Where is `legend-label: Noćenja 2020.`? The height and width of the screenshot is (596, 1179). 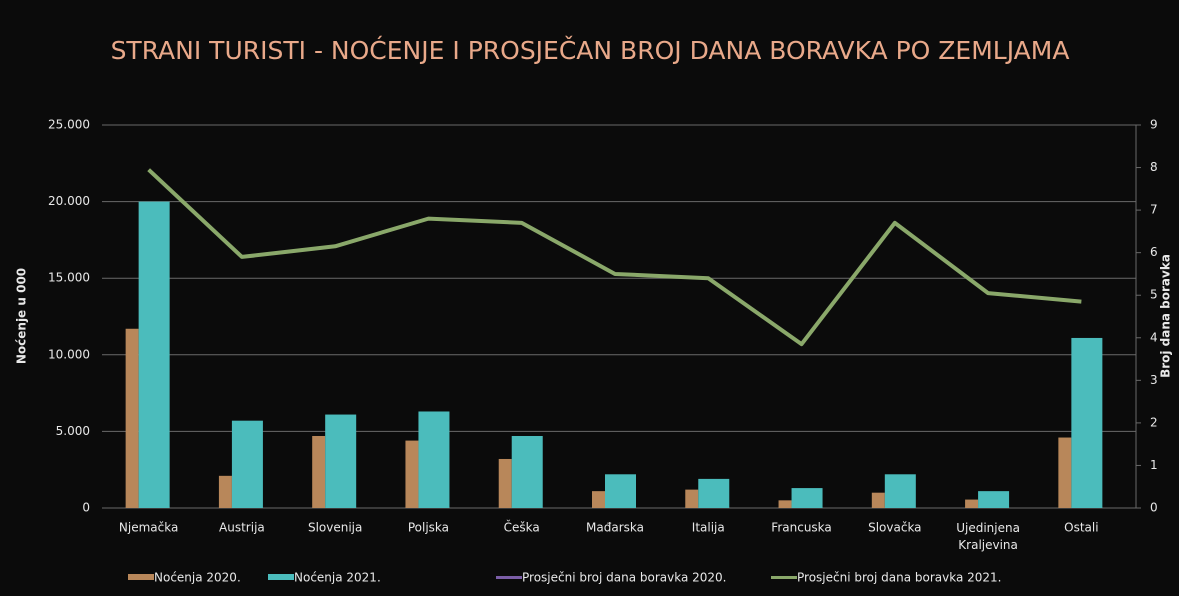
legend-label: Noćenja 2020. is located at coordinates (197, 578).